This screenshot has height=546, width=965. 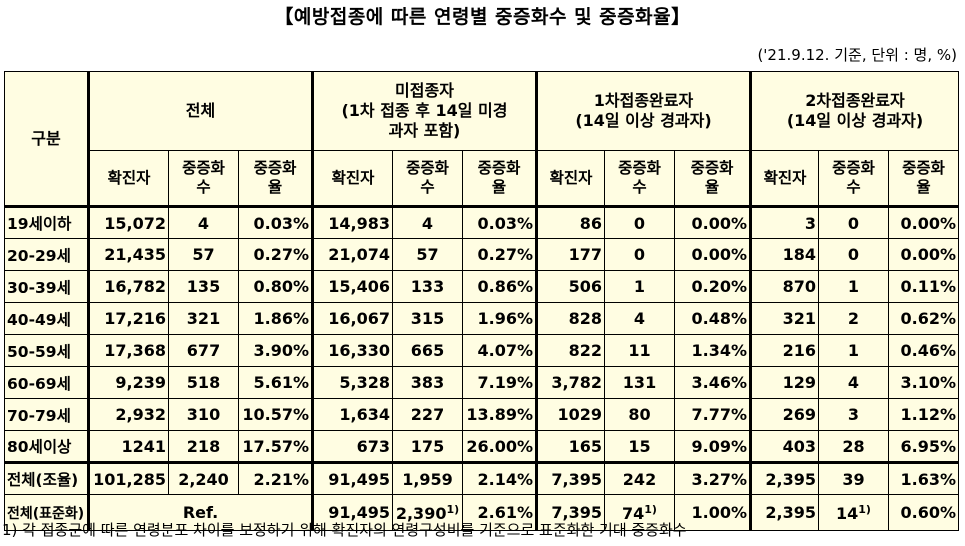 What do you see at coordinates (923, 286) in the screenshot?
I see `cell-severe-rate: 0.11%` at bounding box center [923, 286].